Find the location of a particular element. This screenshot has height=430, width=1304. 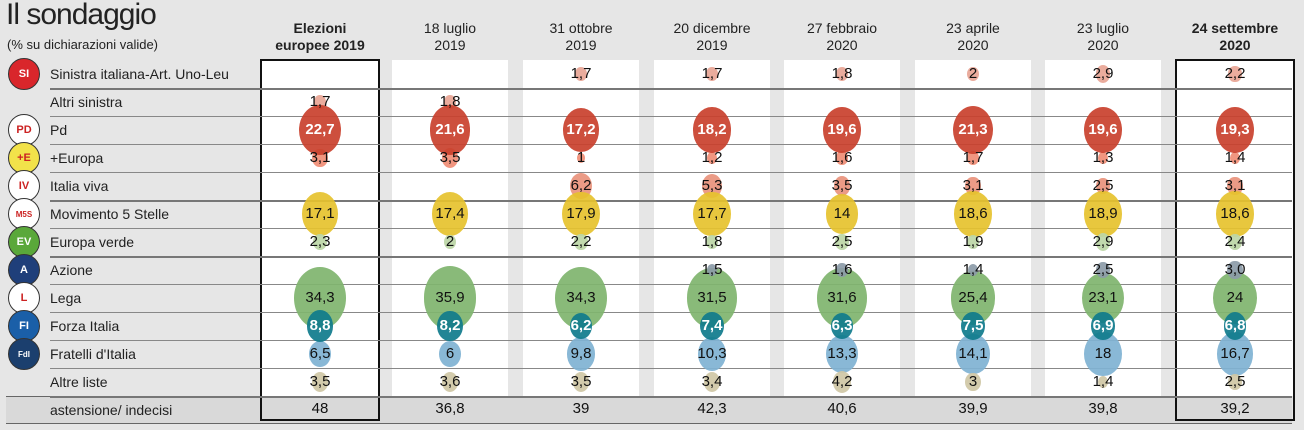

data-label: 6,3 is located at coordinates (842, 325).